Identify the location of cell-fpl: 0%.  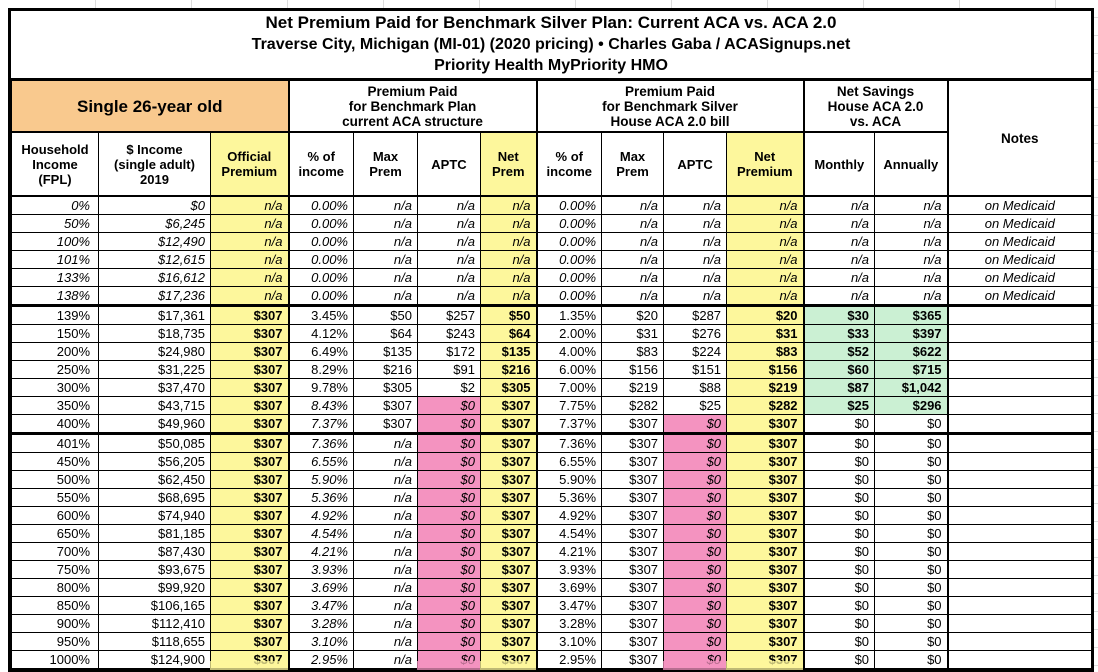
(55, 205).